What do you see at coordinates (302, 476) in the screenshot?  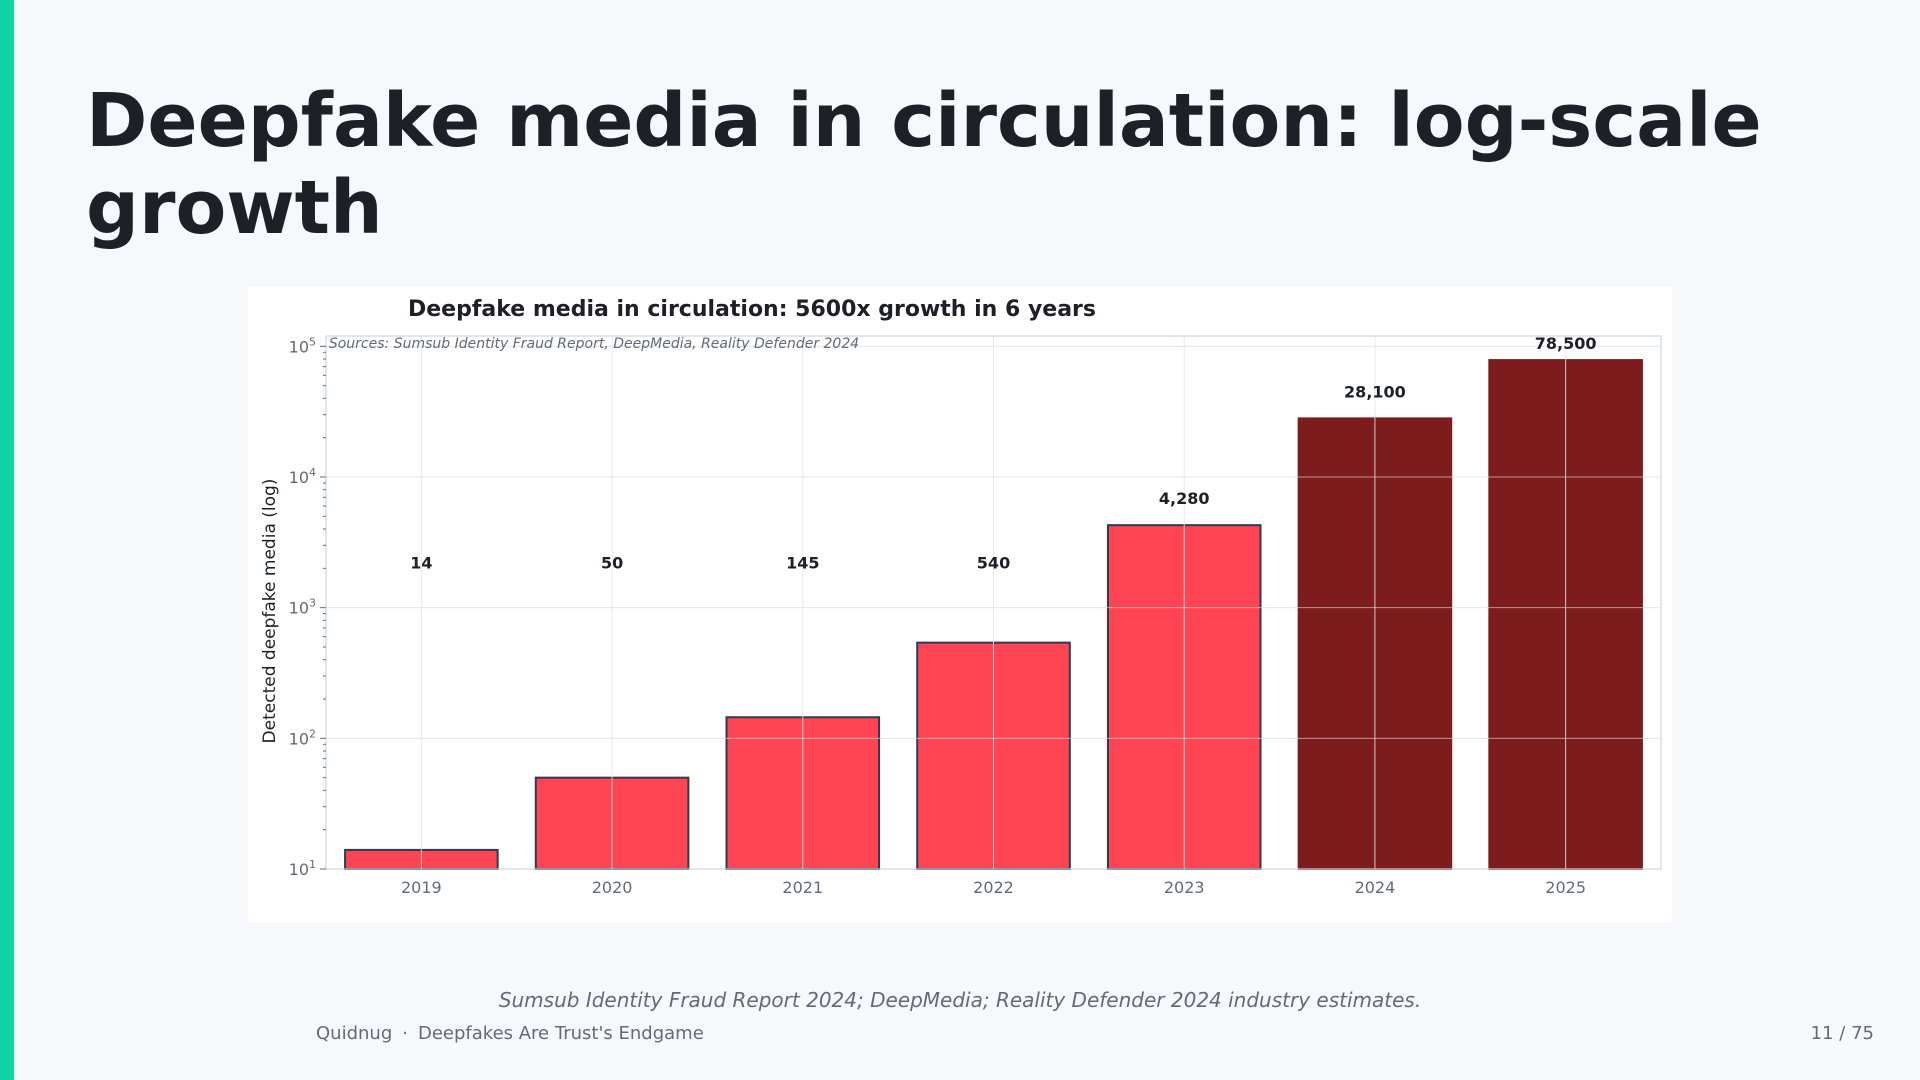 I see `y-tick-label: 10⁴` at bounding box center [302, 476].